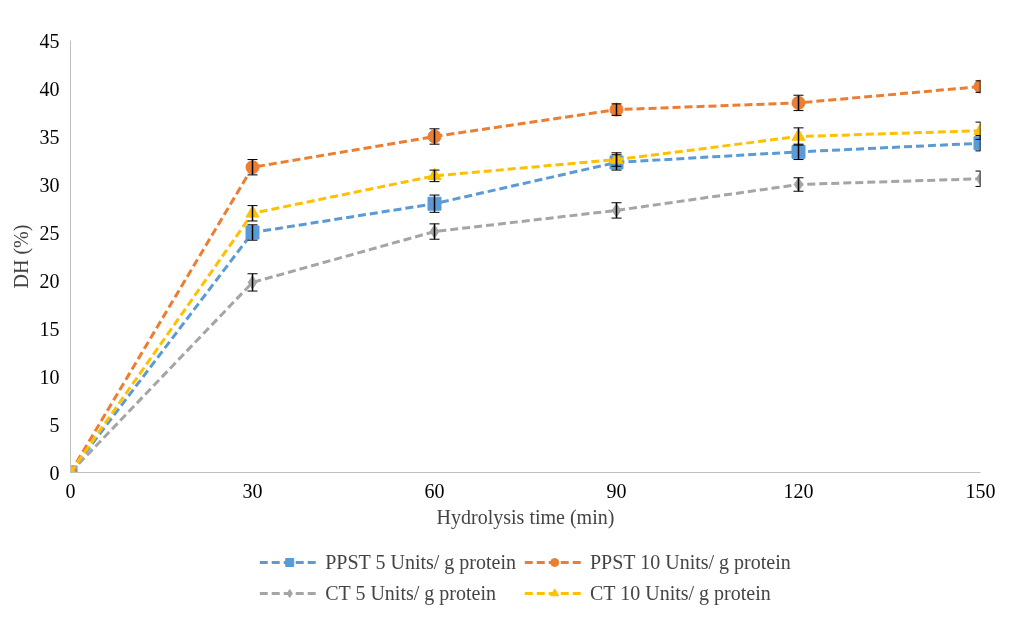  What do you see at coordinates (49, 376) in the screenshot?
I see `y-tick-label: 10` at bounding box center [49, 376].